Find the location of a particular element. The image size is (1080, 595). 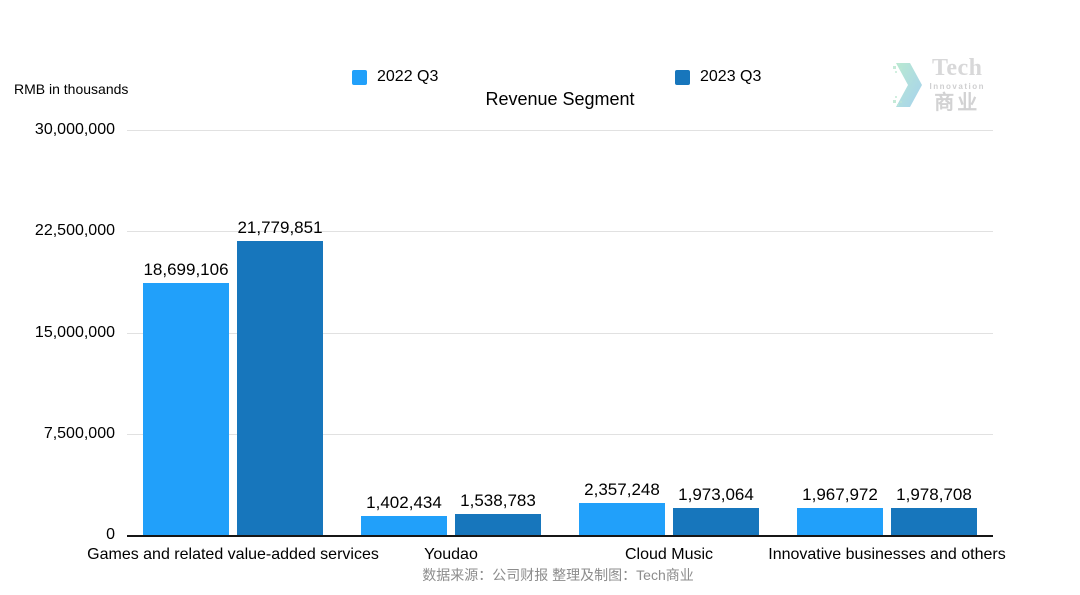

bar-value-label: 2,357,248 is located at coordinates (622, 489).